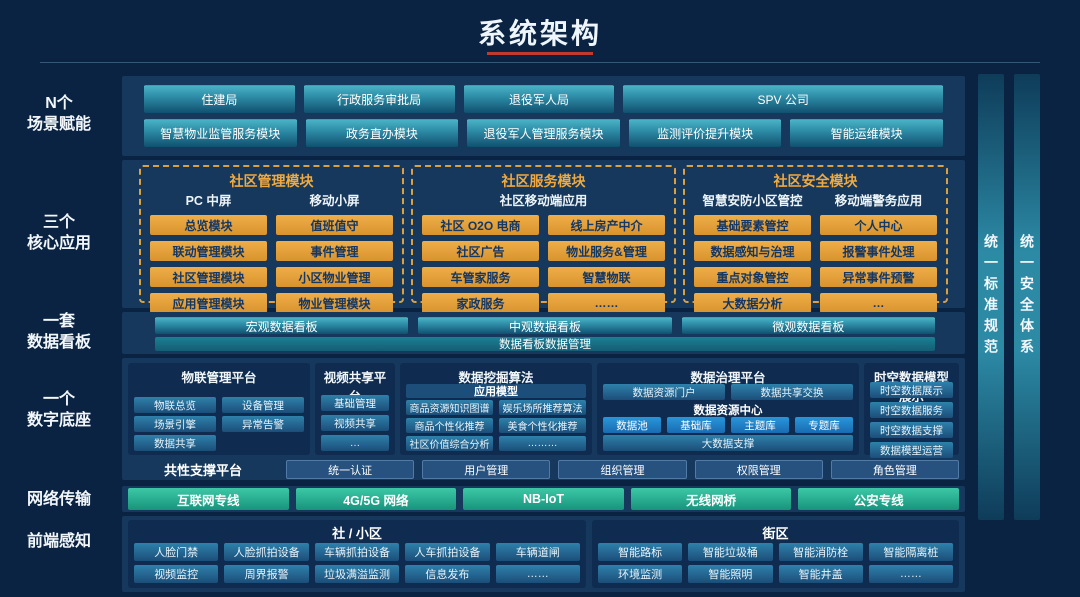  I want to click on network-box: 无线网桥, so click(711, 499).